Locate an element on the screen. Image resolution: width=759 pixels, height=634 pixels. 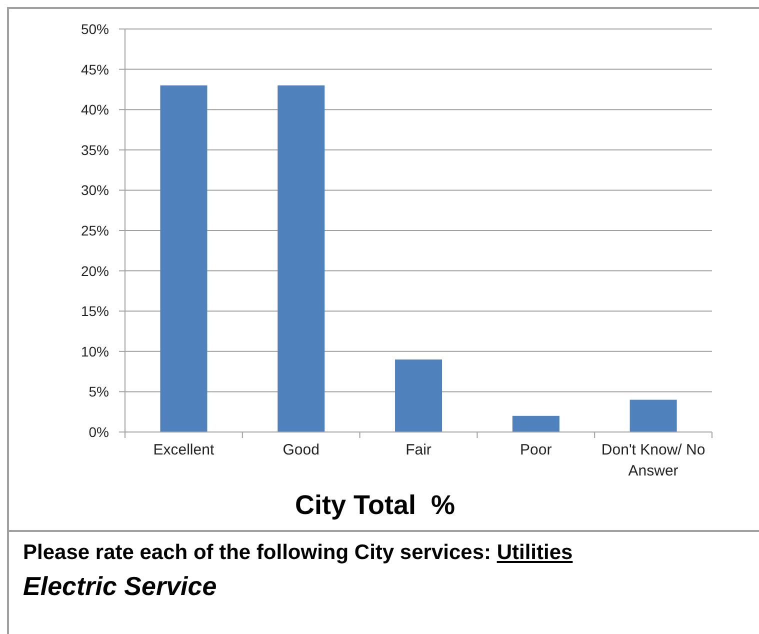
y-tick-label: 20% is located at coordinates (94, 270).